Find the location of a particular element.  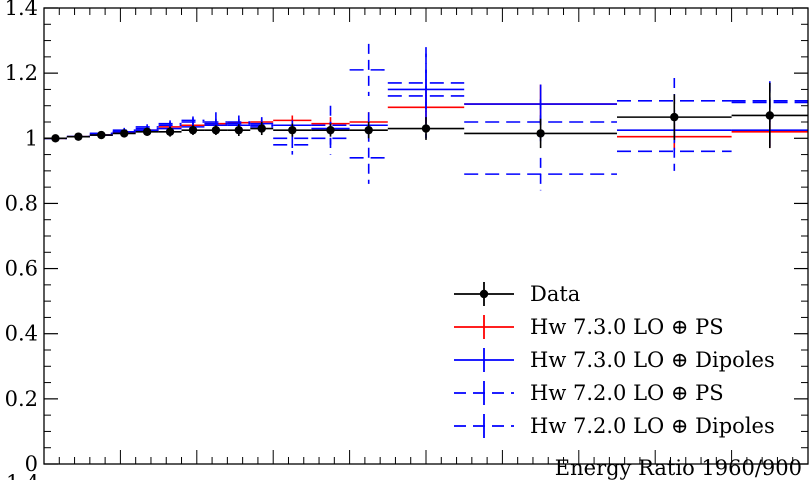

y-tick-label: 0.2 is located at coordinates (21, 399).